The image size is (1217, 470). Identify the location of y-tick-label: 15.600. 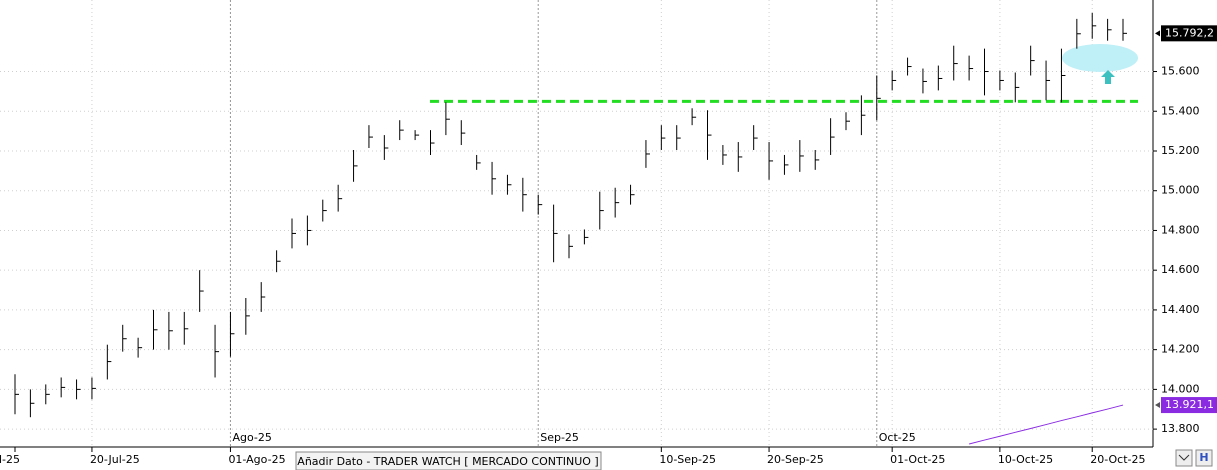
(1180, 71).